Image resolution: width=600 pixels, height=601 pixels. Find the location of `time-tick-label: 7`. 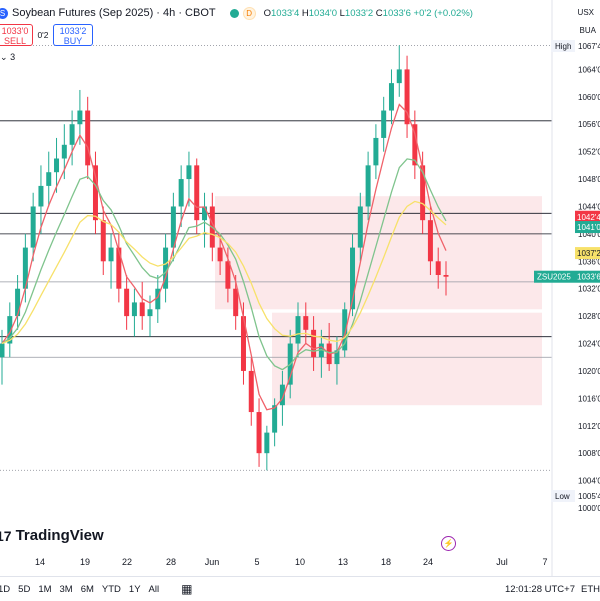

time-tick-label: 7 is located at coordinates (544, 562).